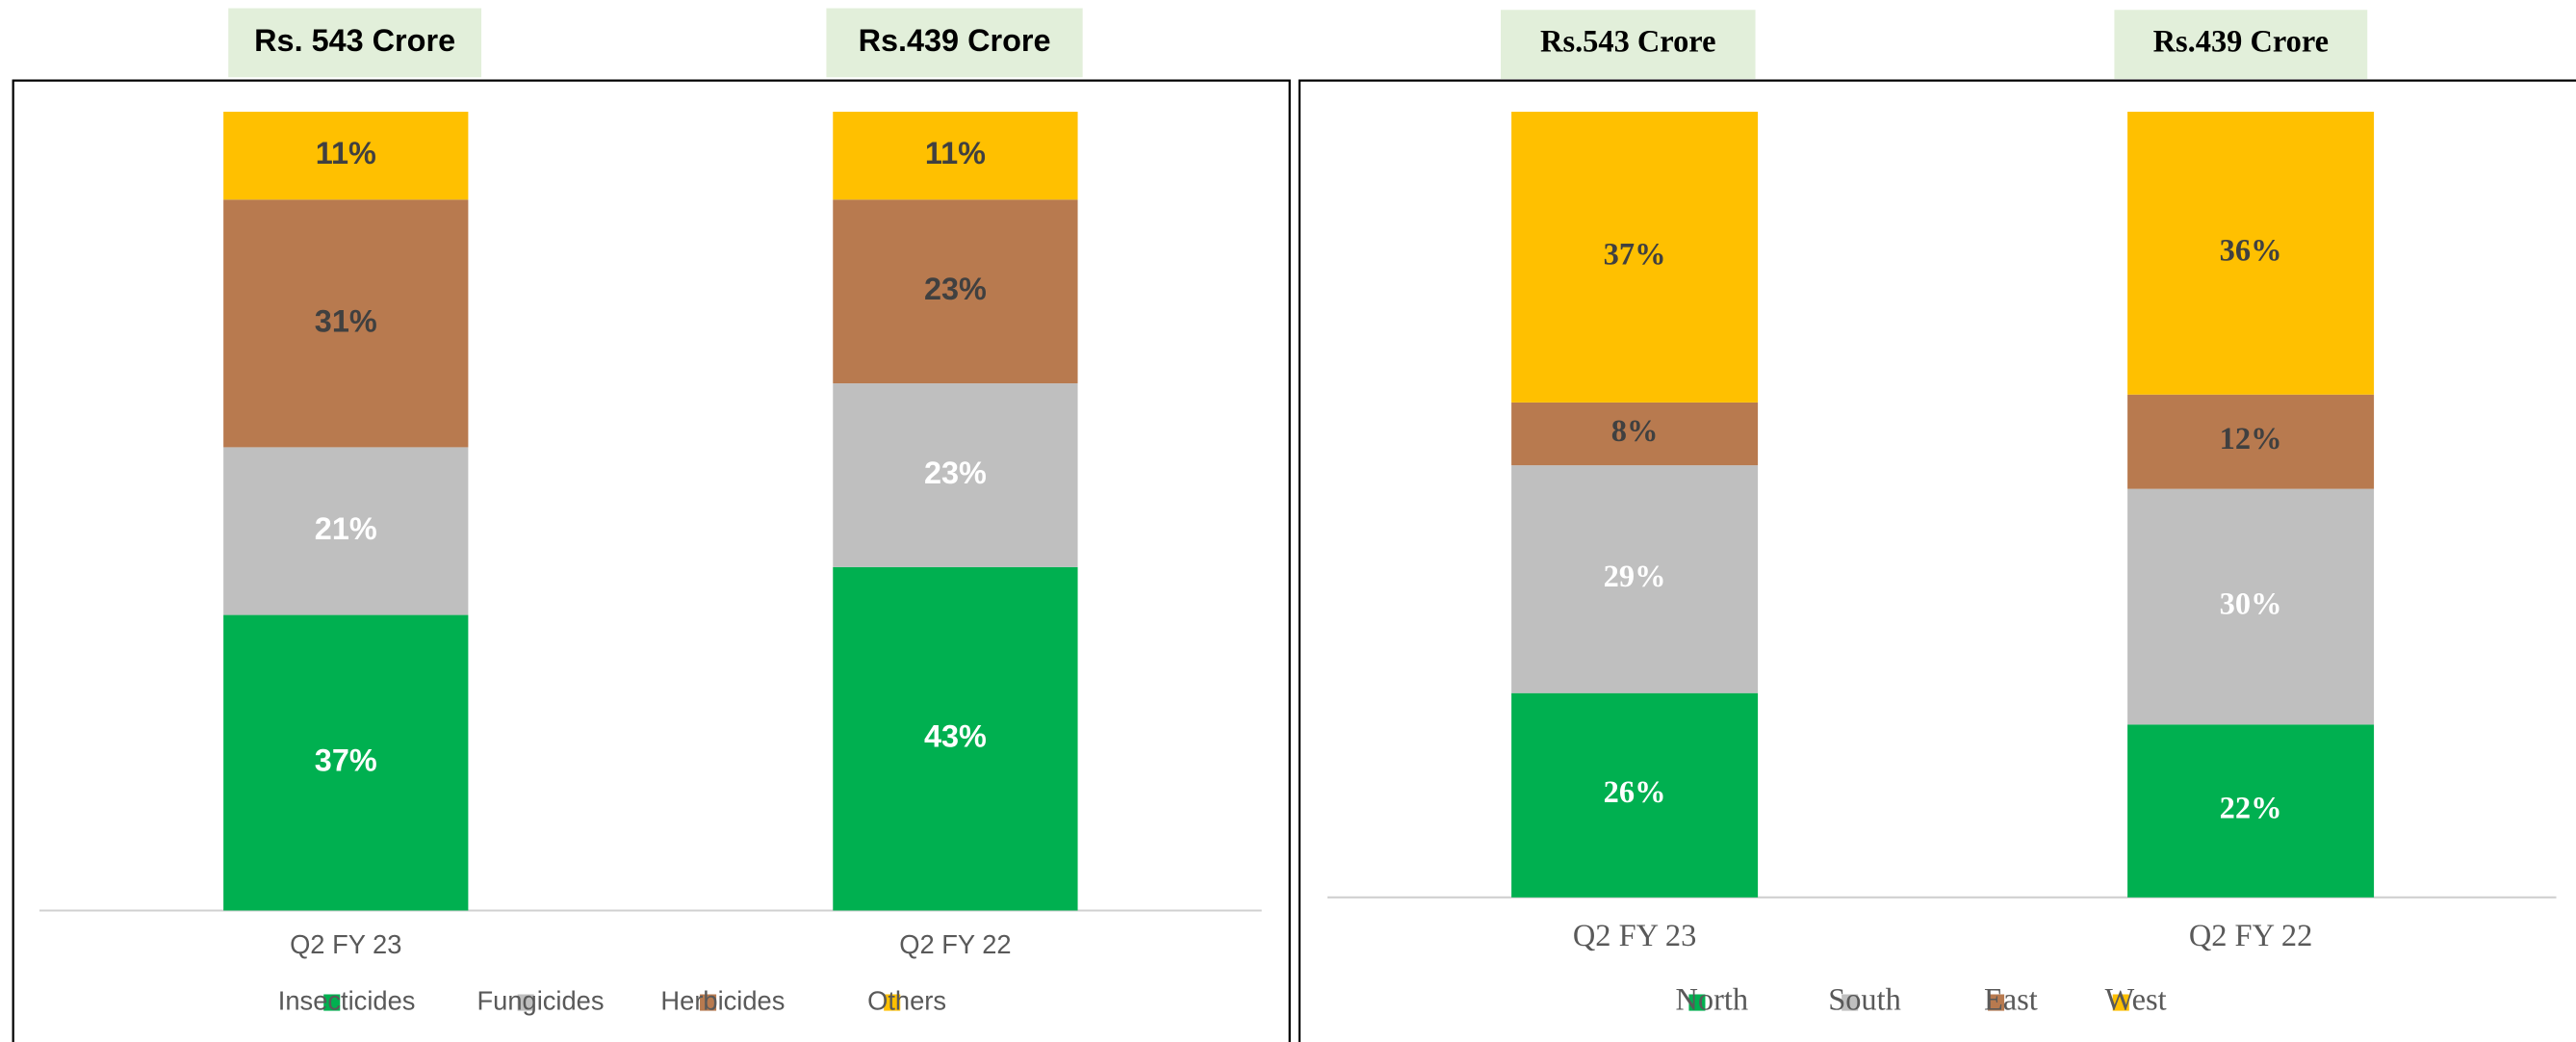  I want to click on data-label: 30%, so click(2251, 603).